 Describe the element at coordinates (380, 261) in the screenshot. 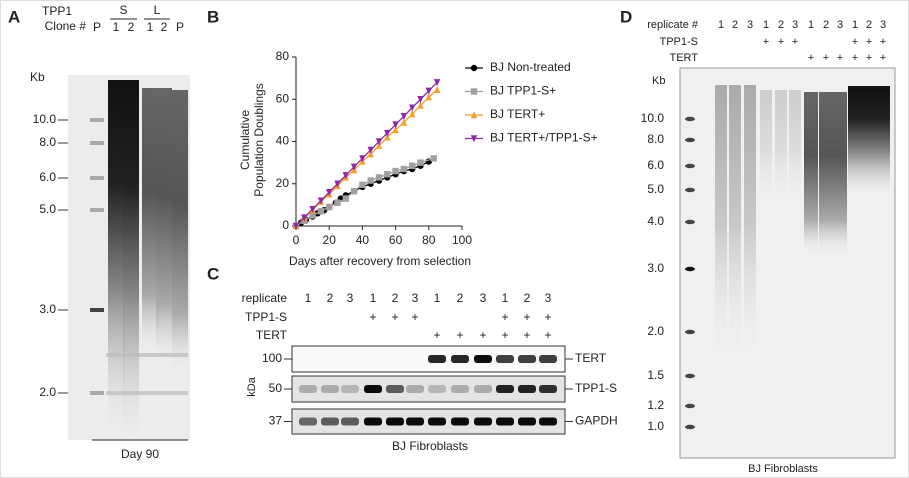

I see `x-axis-label: Days after recovery from selection` at that location.